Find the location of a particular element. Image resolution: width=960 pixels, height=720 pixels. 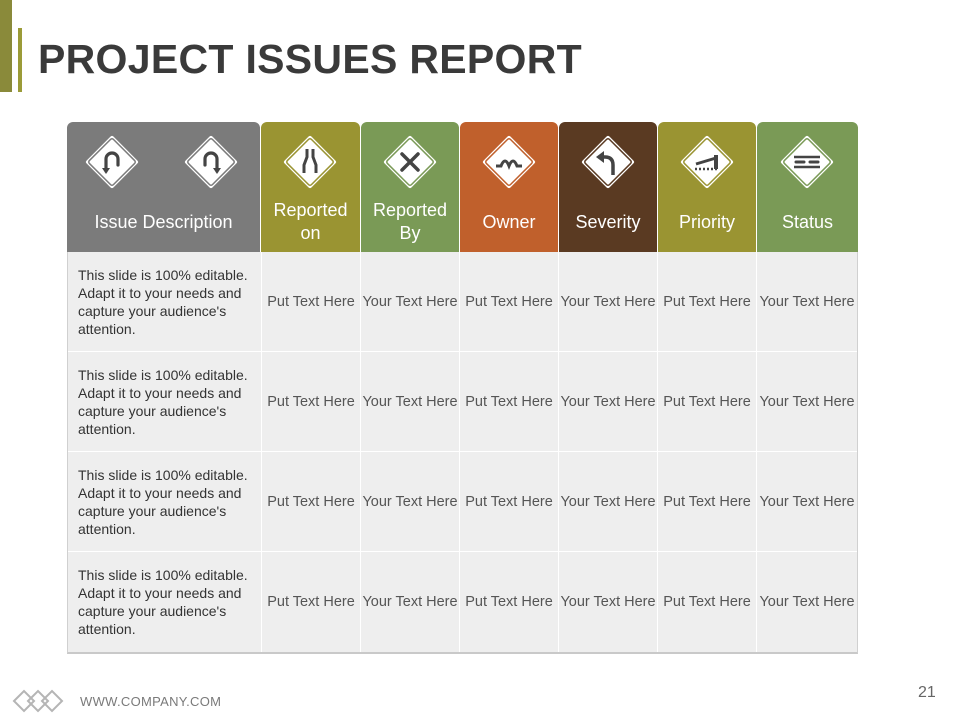

header-status: Status is located at coordinates (807, 187).